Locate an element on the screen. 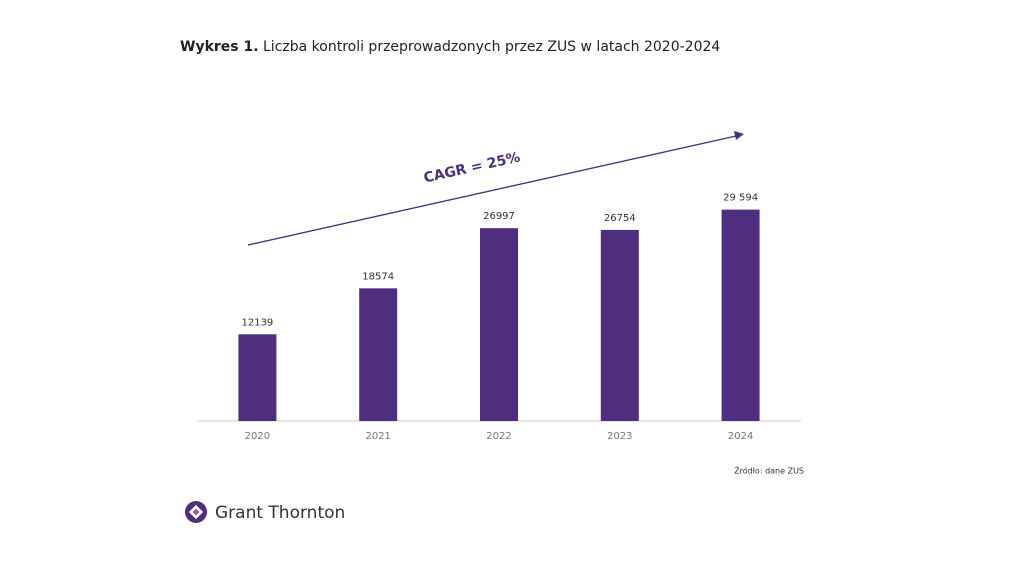  x-tick-label: 2022 is located at coordinates (498, 436).